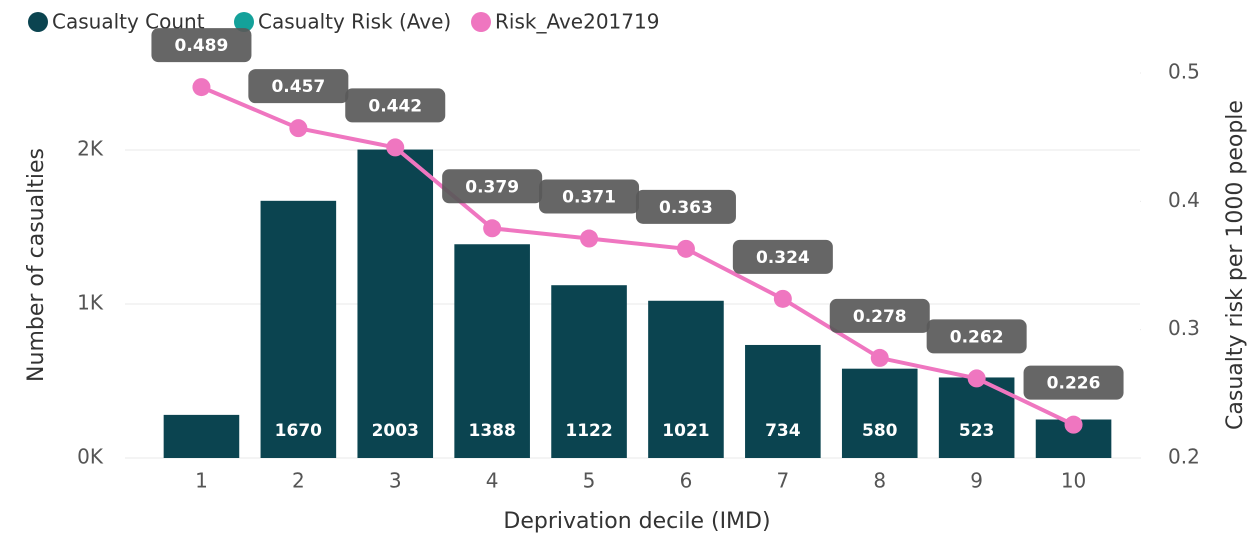  I want to click on x-tick-label: 1, so click(201, 481).